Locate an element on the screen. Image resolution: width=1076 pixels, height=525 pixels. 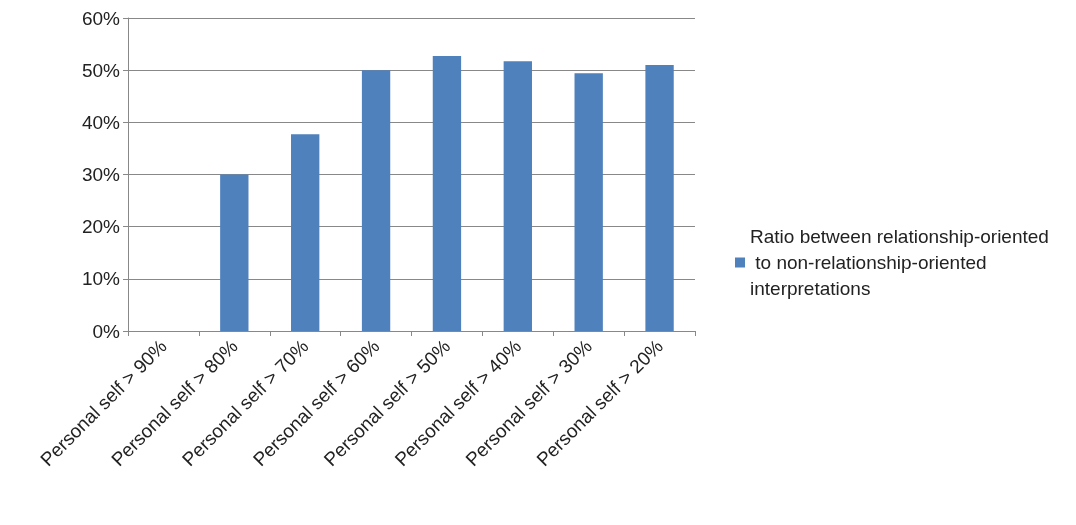
y-tick-label: 60% is located at coordinates (101, 18).